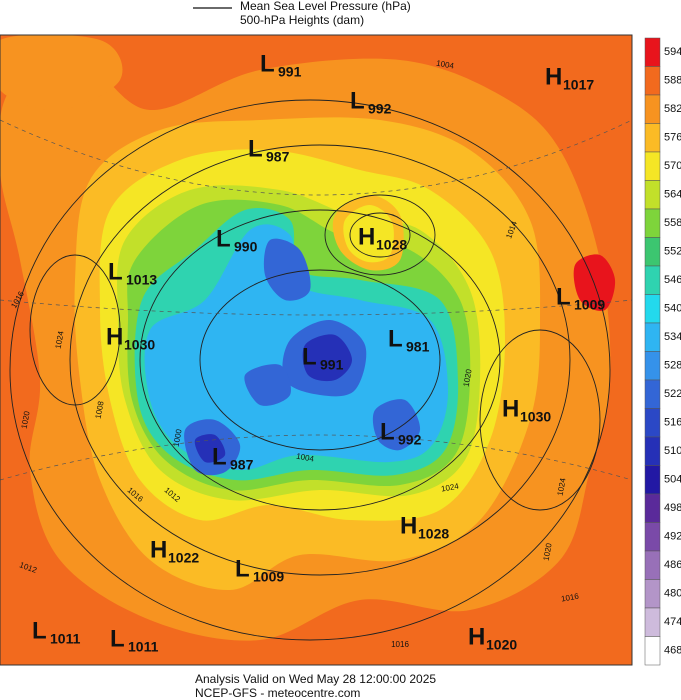 This screenshot has width=681, height=700. What do you see at coordinates (277, 693) in the screenshot?
I see `footer-text: NCEP-GFS - meteocentre.com` at bounding box center [277, 693].